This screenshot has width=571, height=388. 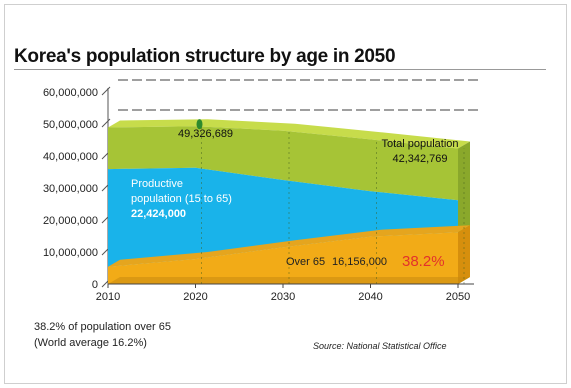 I want to click on total-area-top-band, so click(x=289, y=134).